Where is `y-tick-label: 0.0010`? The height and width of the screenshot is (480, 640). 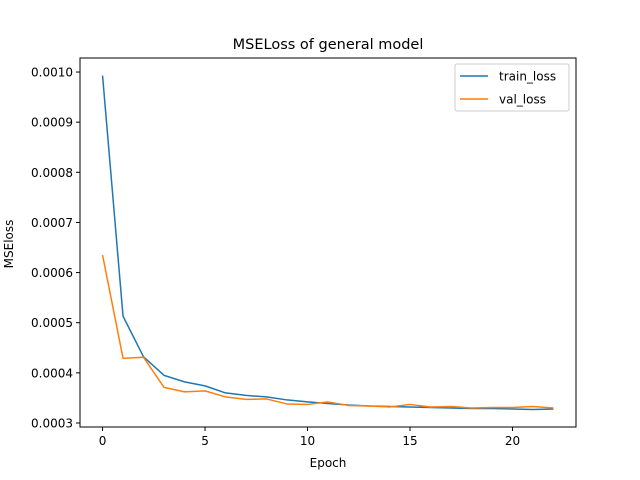 y-tick-label: 0.0010 is located at coordinates (52, 73).